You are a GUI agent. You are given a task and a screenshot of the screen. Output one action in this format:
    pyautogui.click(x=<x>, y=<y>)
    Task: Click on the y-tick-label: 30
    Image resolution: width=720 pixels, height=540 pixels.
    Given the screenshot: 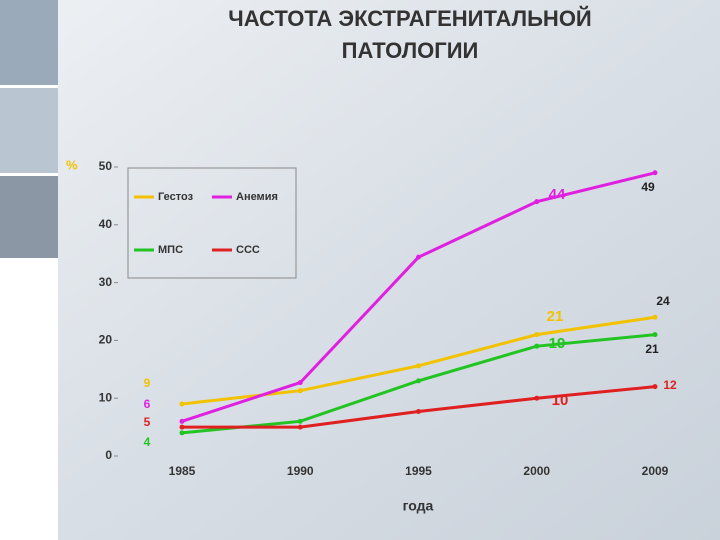 What is the action you would take?
    pyautogui.click(x=106, y=282)
    